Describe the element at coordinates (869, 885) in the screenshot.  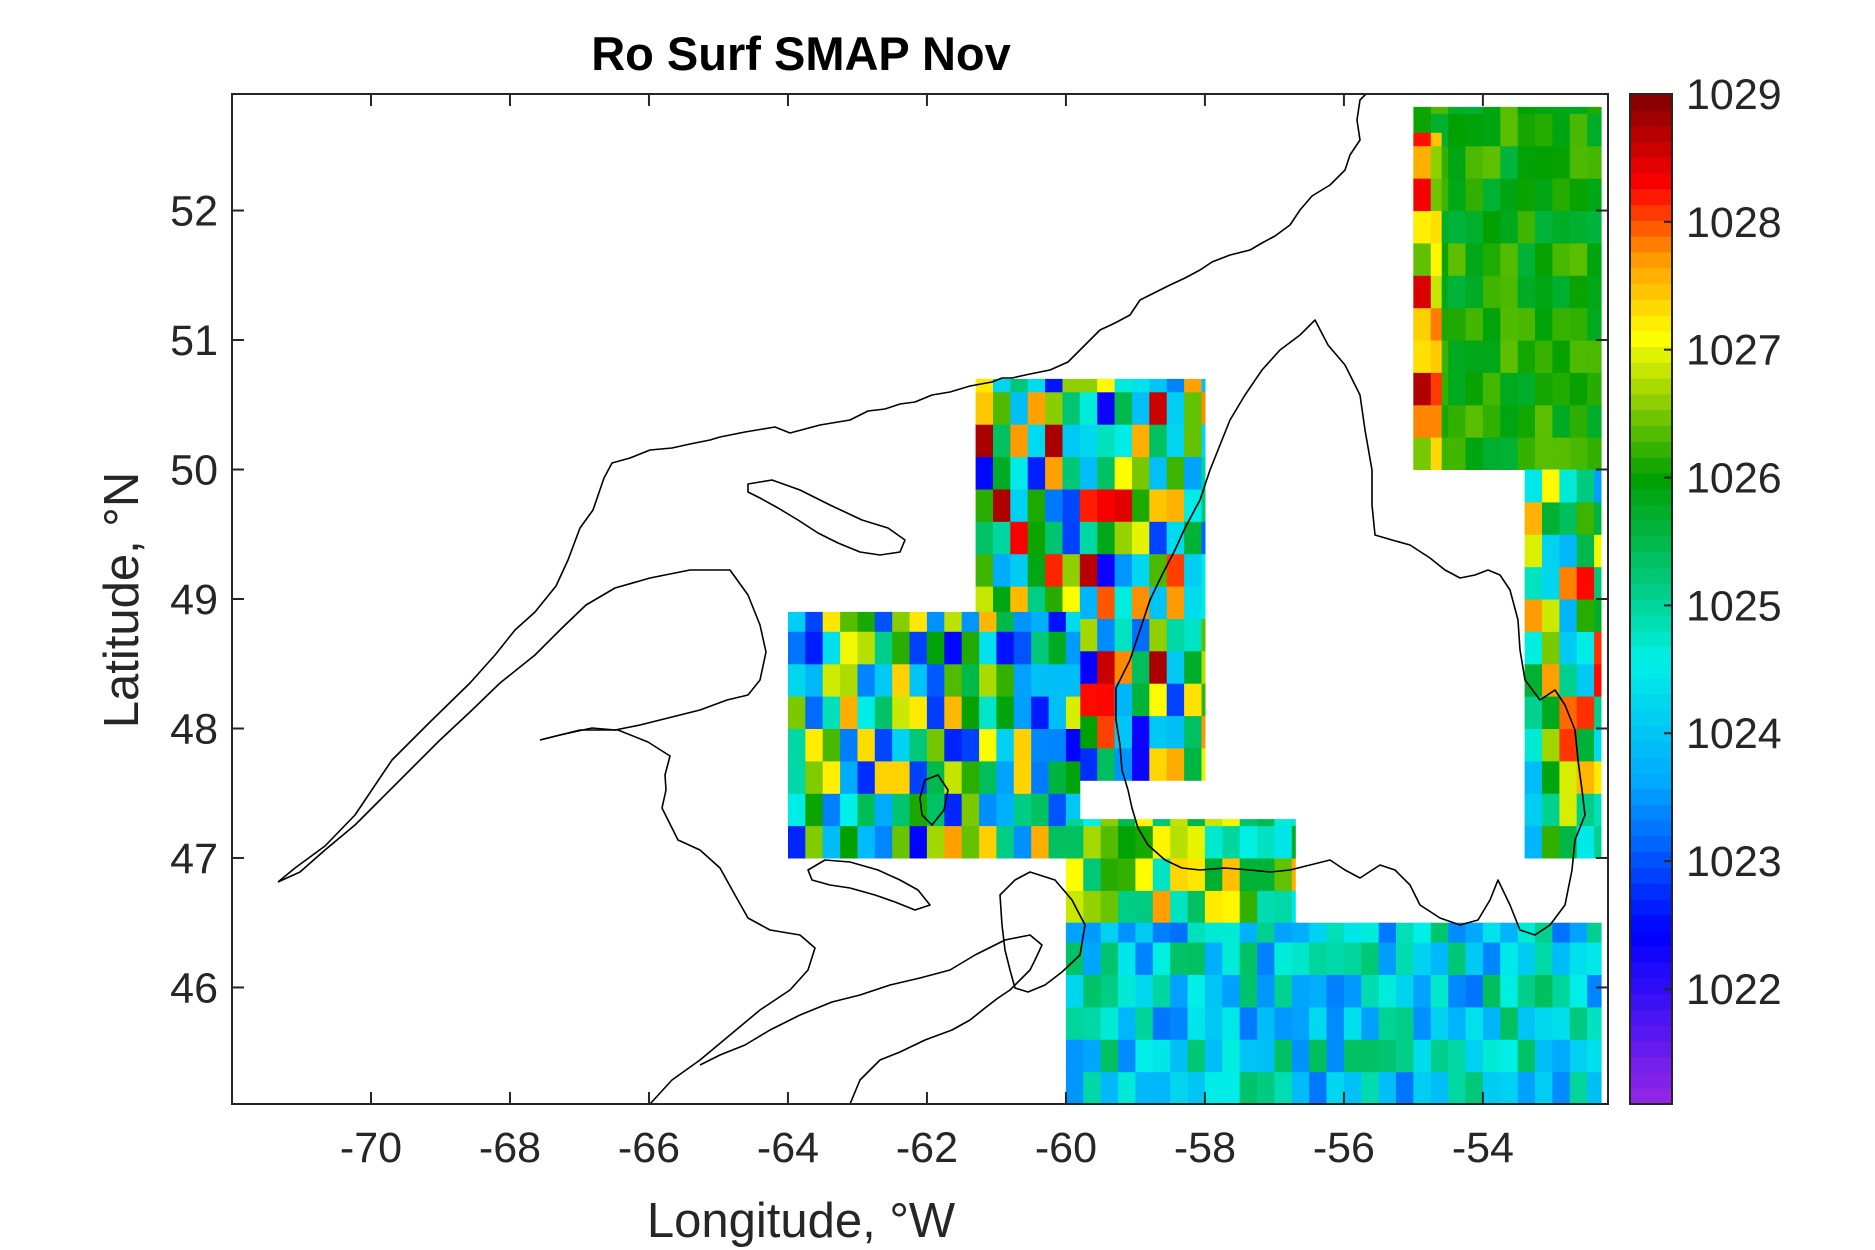
I see `prince-edward-island` at that location.